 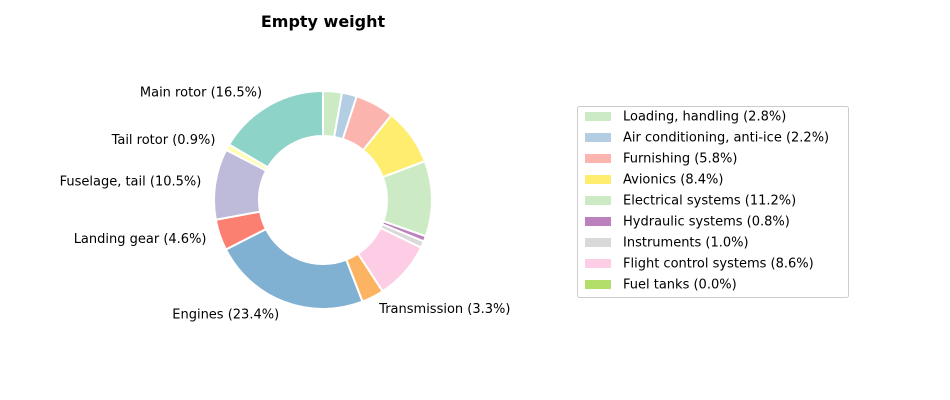 I want to click on slice-label-fuselage-tail: Fuselage, tail (10.5%), so click(x=131, y=181).